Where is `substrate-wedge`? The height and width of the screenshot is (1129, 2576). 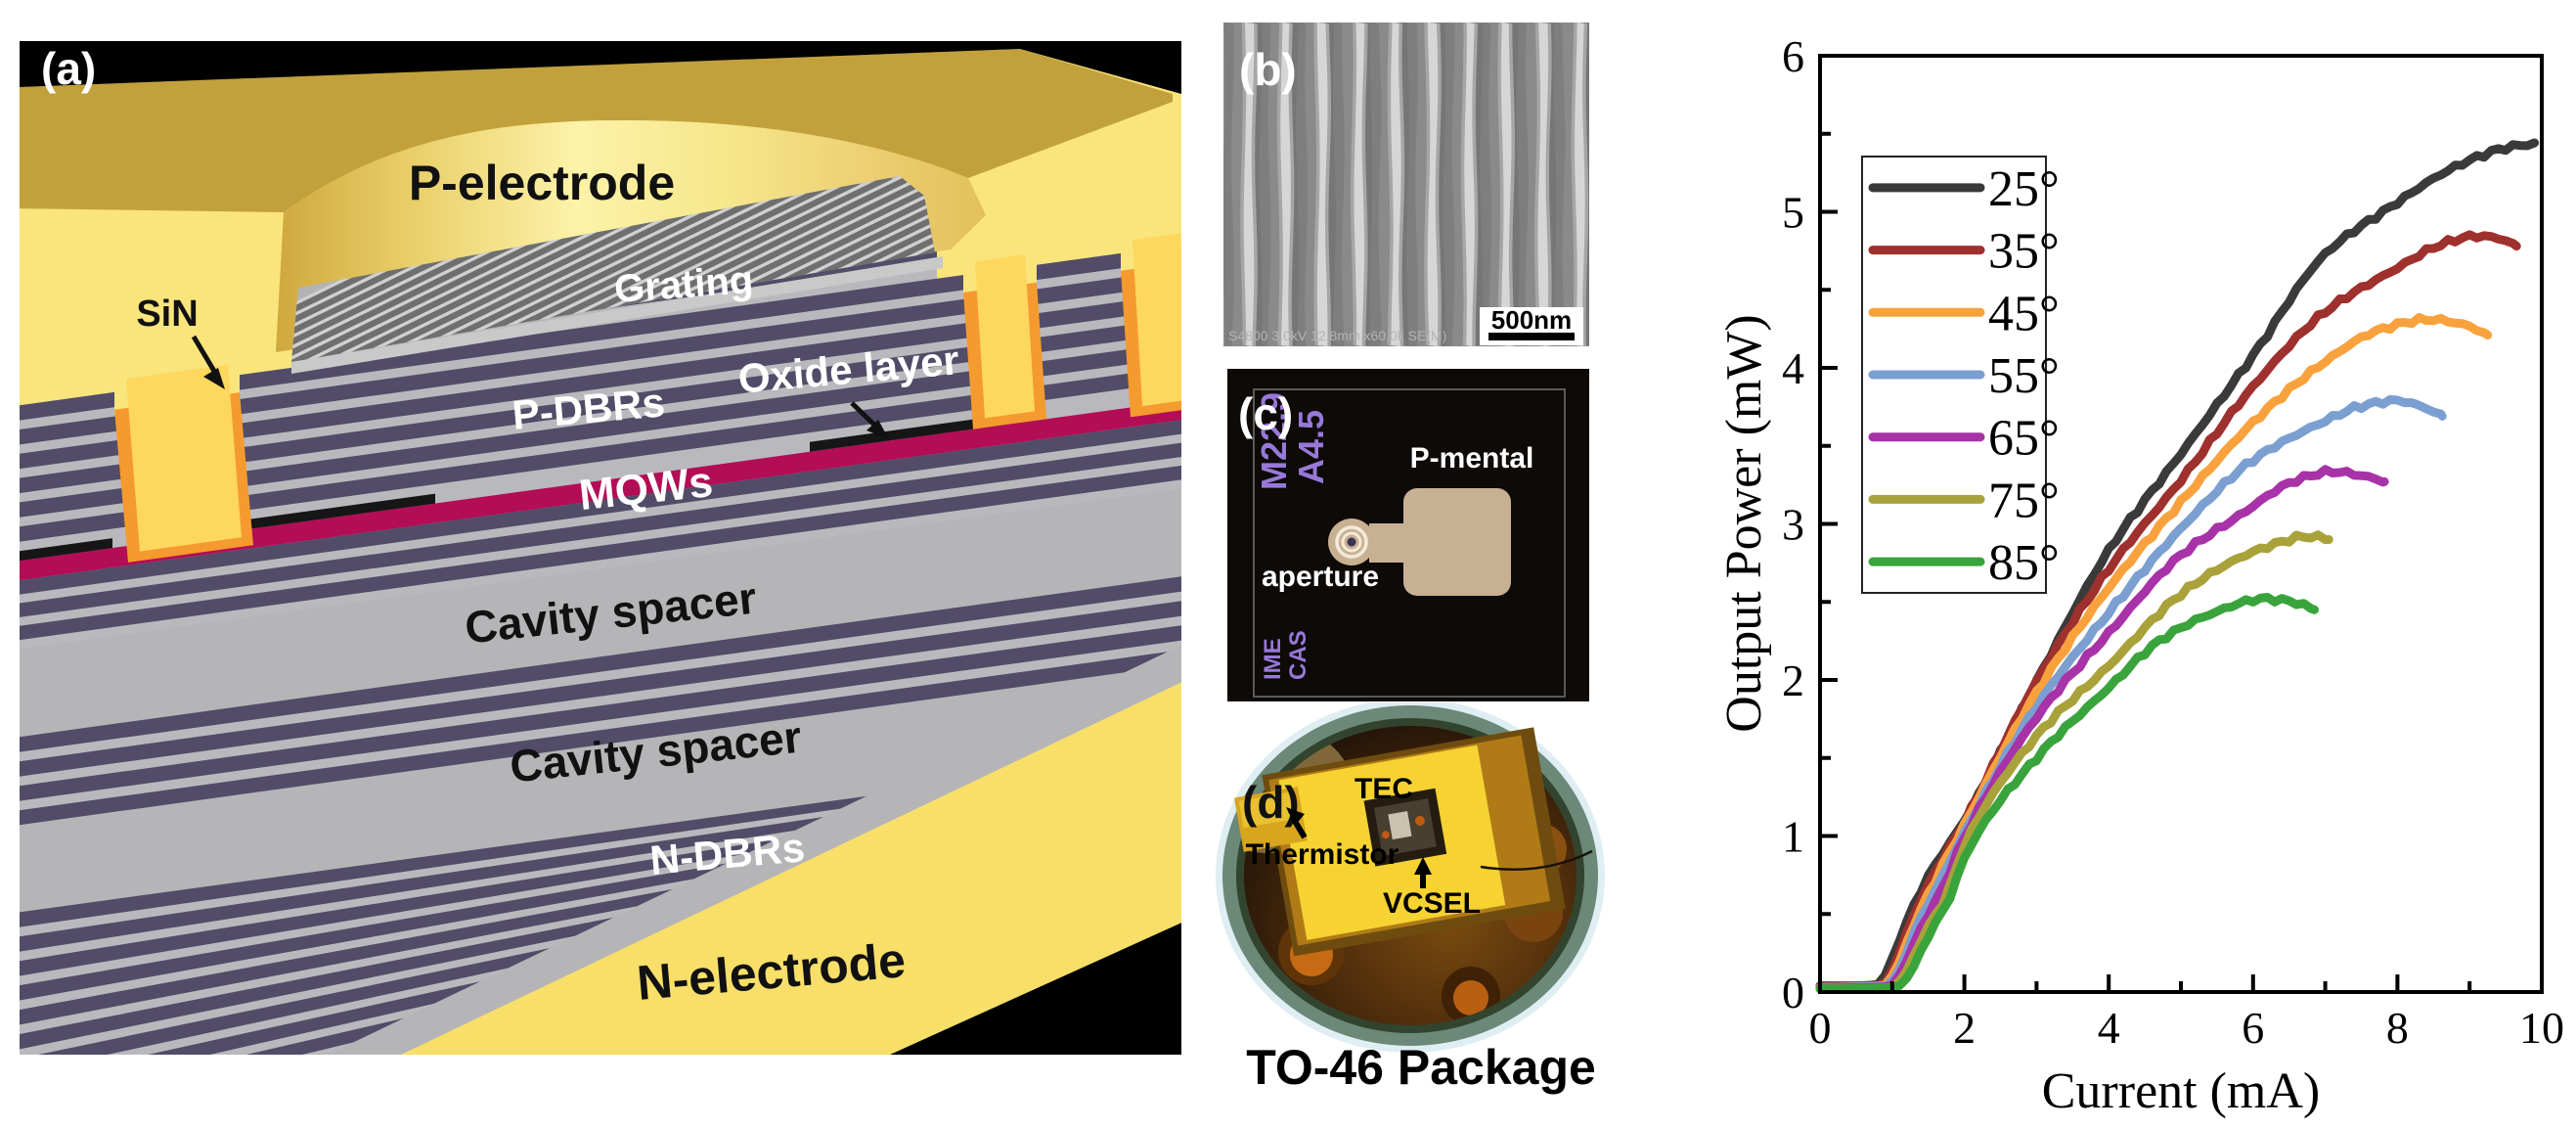 substrate-wedge is located at coordinates (754, 850).